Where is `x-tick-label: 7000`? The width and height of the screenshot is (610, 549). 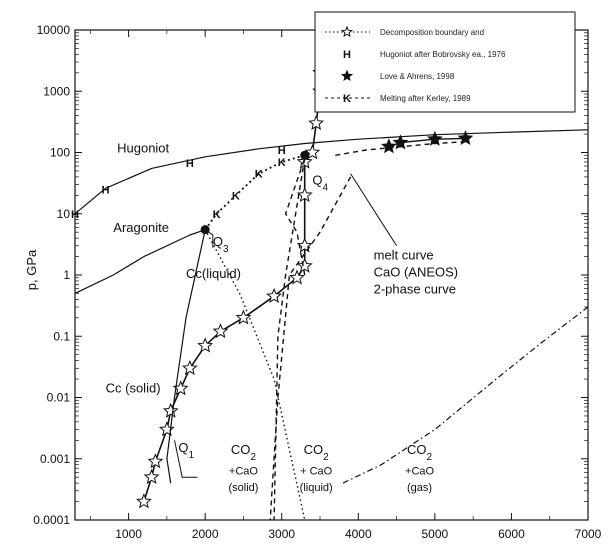
x-tick-label: 7000 is located at coordinates (588, 534).